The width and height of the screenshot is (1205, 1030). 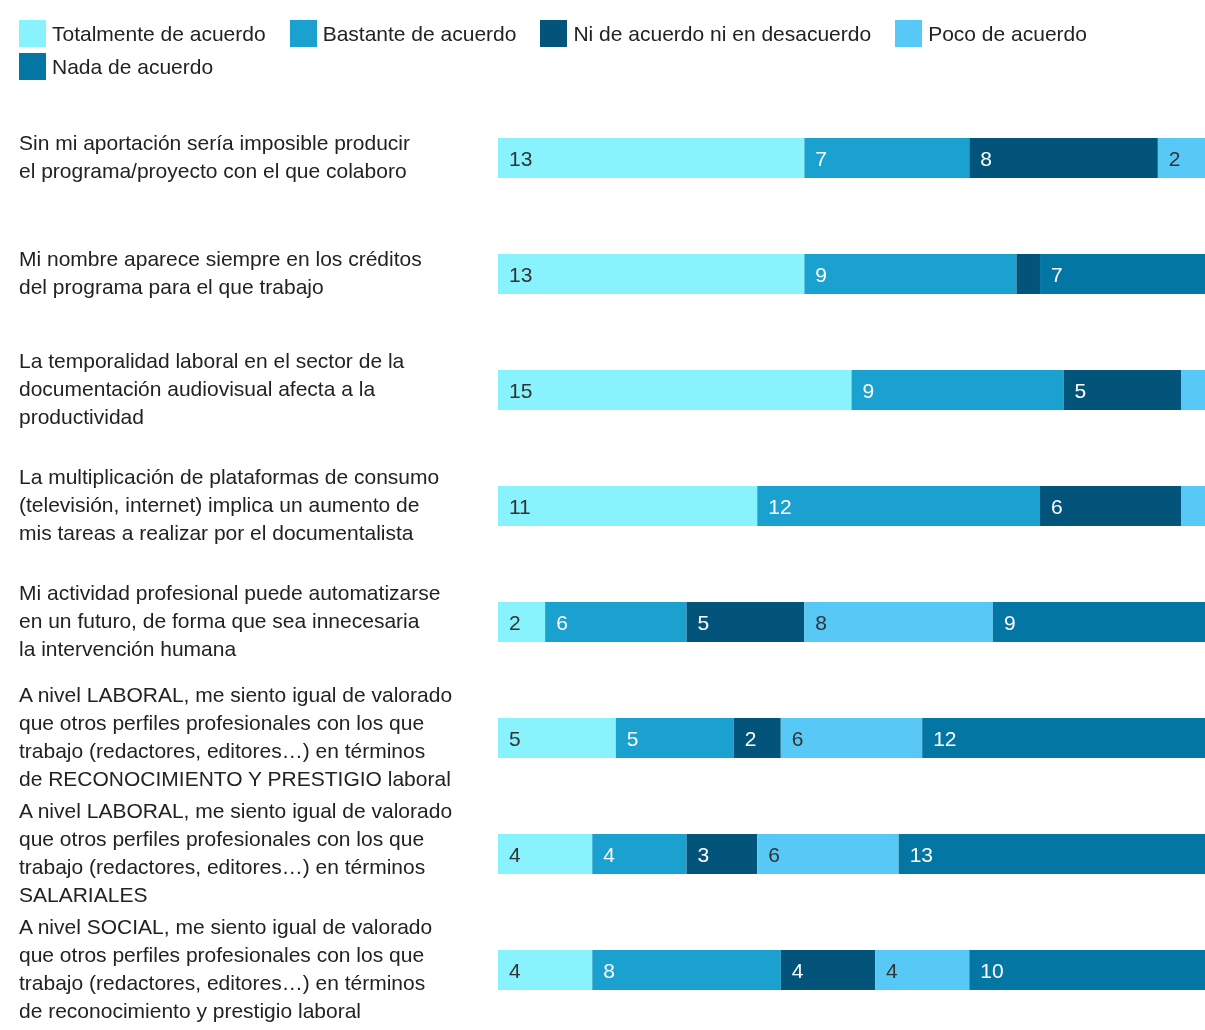 What do you see at coordinates (521, 390) in the screenshot?
I see `data-label: 15` at bounding box center [521, 390].